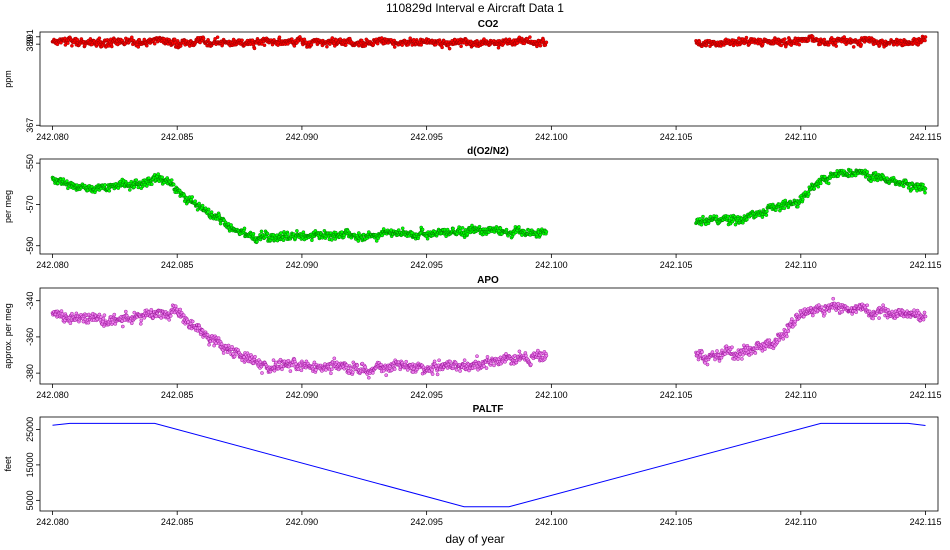 The image size is (950, 550). What do you see at coordinates (30, 337) in the screenshot?
I see `y-tick-label: -360` at bounding box center [30, 337].